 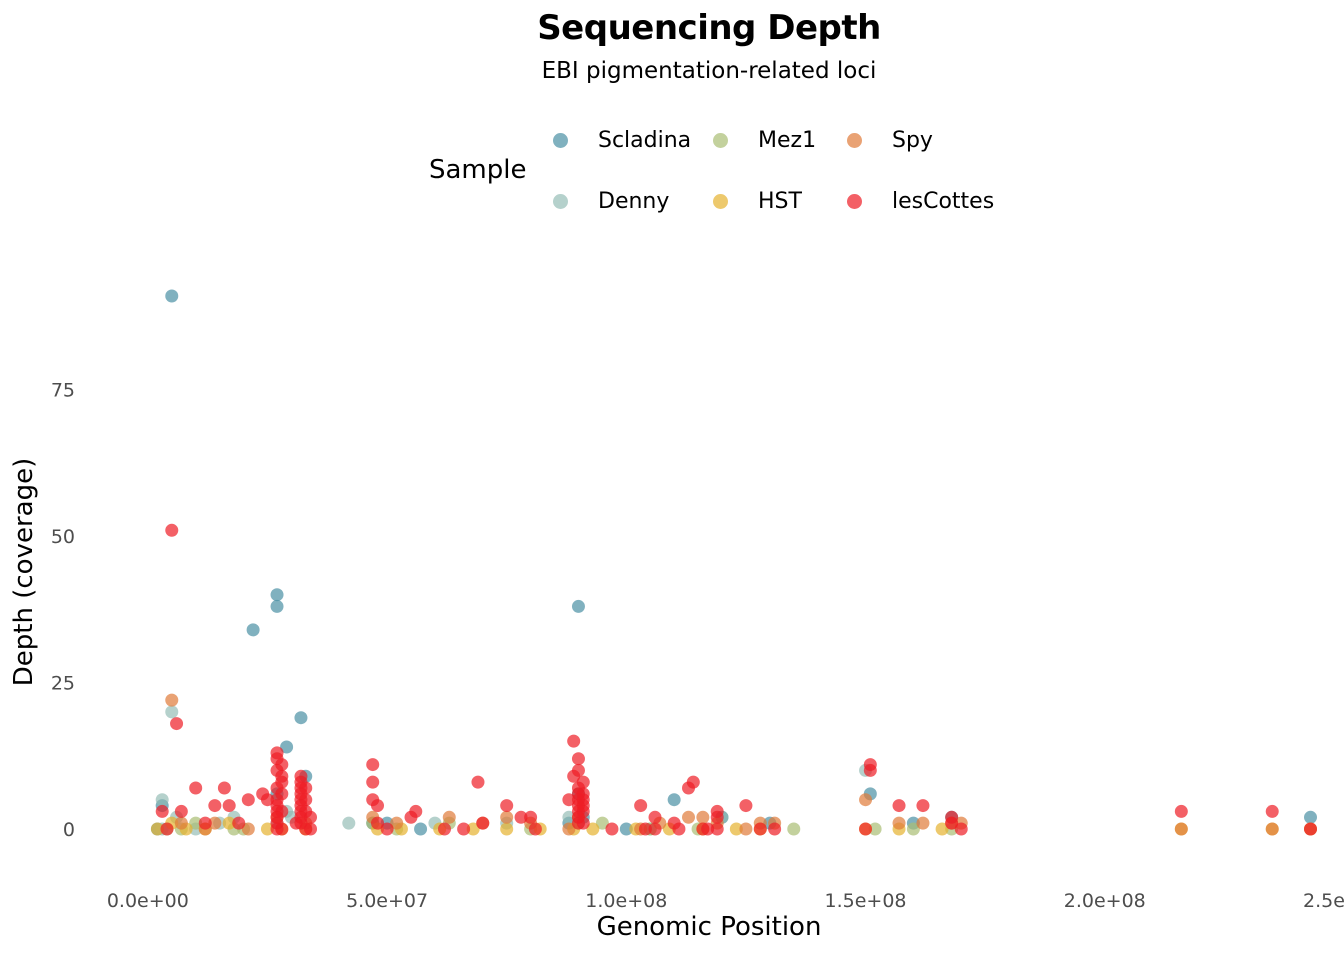 I want to click on series-denny, so click(x=514, y=770).